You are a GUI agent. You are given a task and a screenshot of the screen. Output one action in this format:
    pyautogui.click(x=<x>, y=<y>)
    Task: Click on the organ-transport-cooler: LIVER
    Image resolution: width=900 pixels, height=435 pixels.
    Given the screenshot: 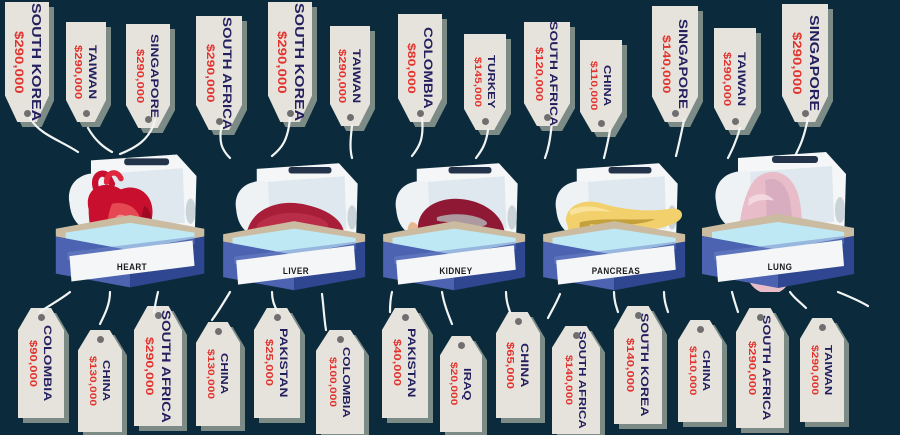 What is the action you would take?
    pyautogui.click(x=296, y=223)
    